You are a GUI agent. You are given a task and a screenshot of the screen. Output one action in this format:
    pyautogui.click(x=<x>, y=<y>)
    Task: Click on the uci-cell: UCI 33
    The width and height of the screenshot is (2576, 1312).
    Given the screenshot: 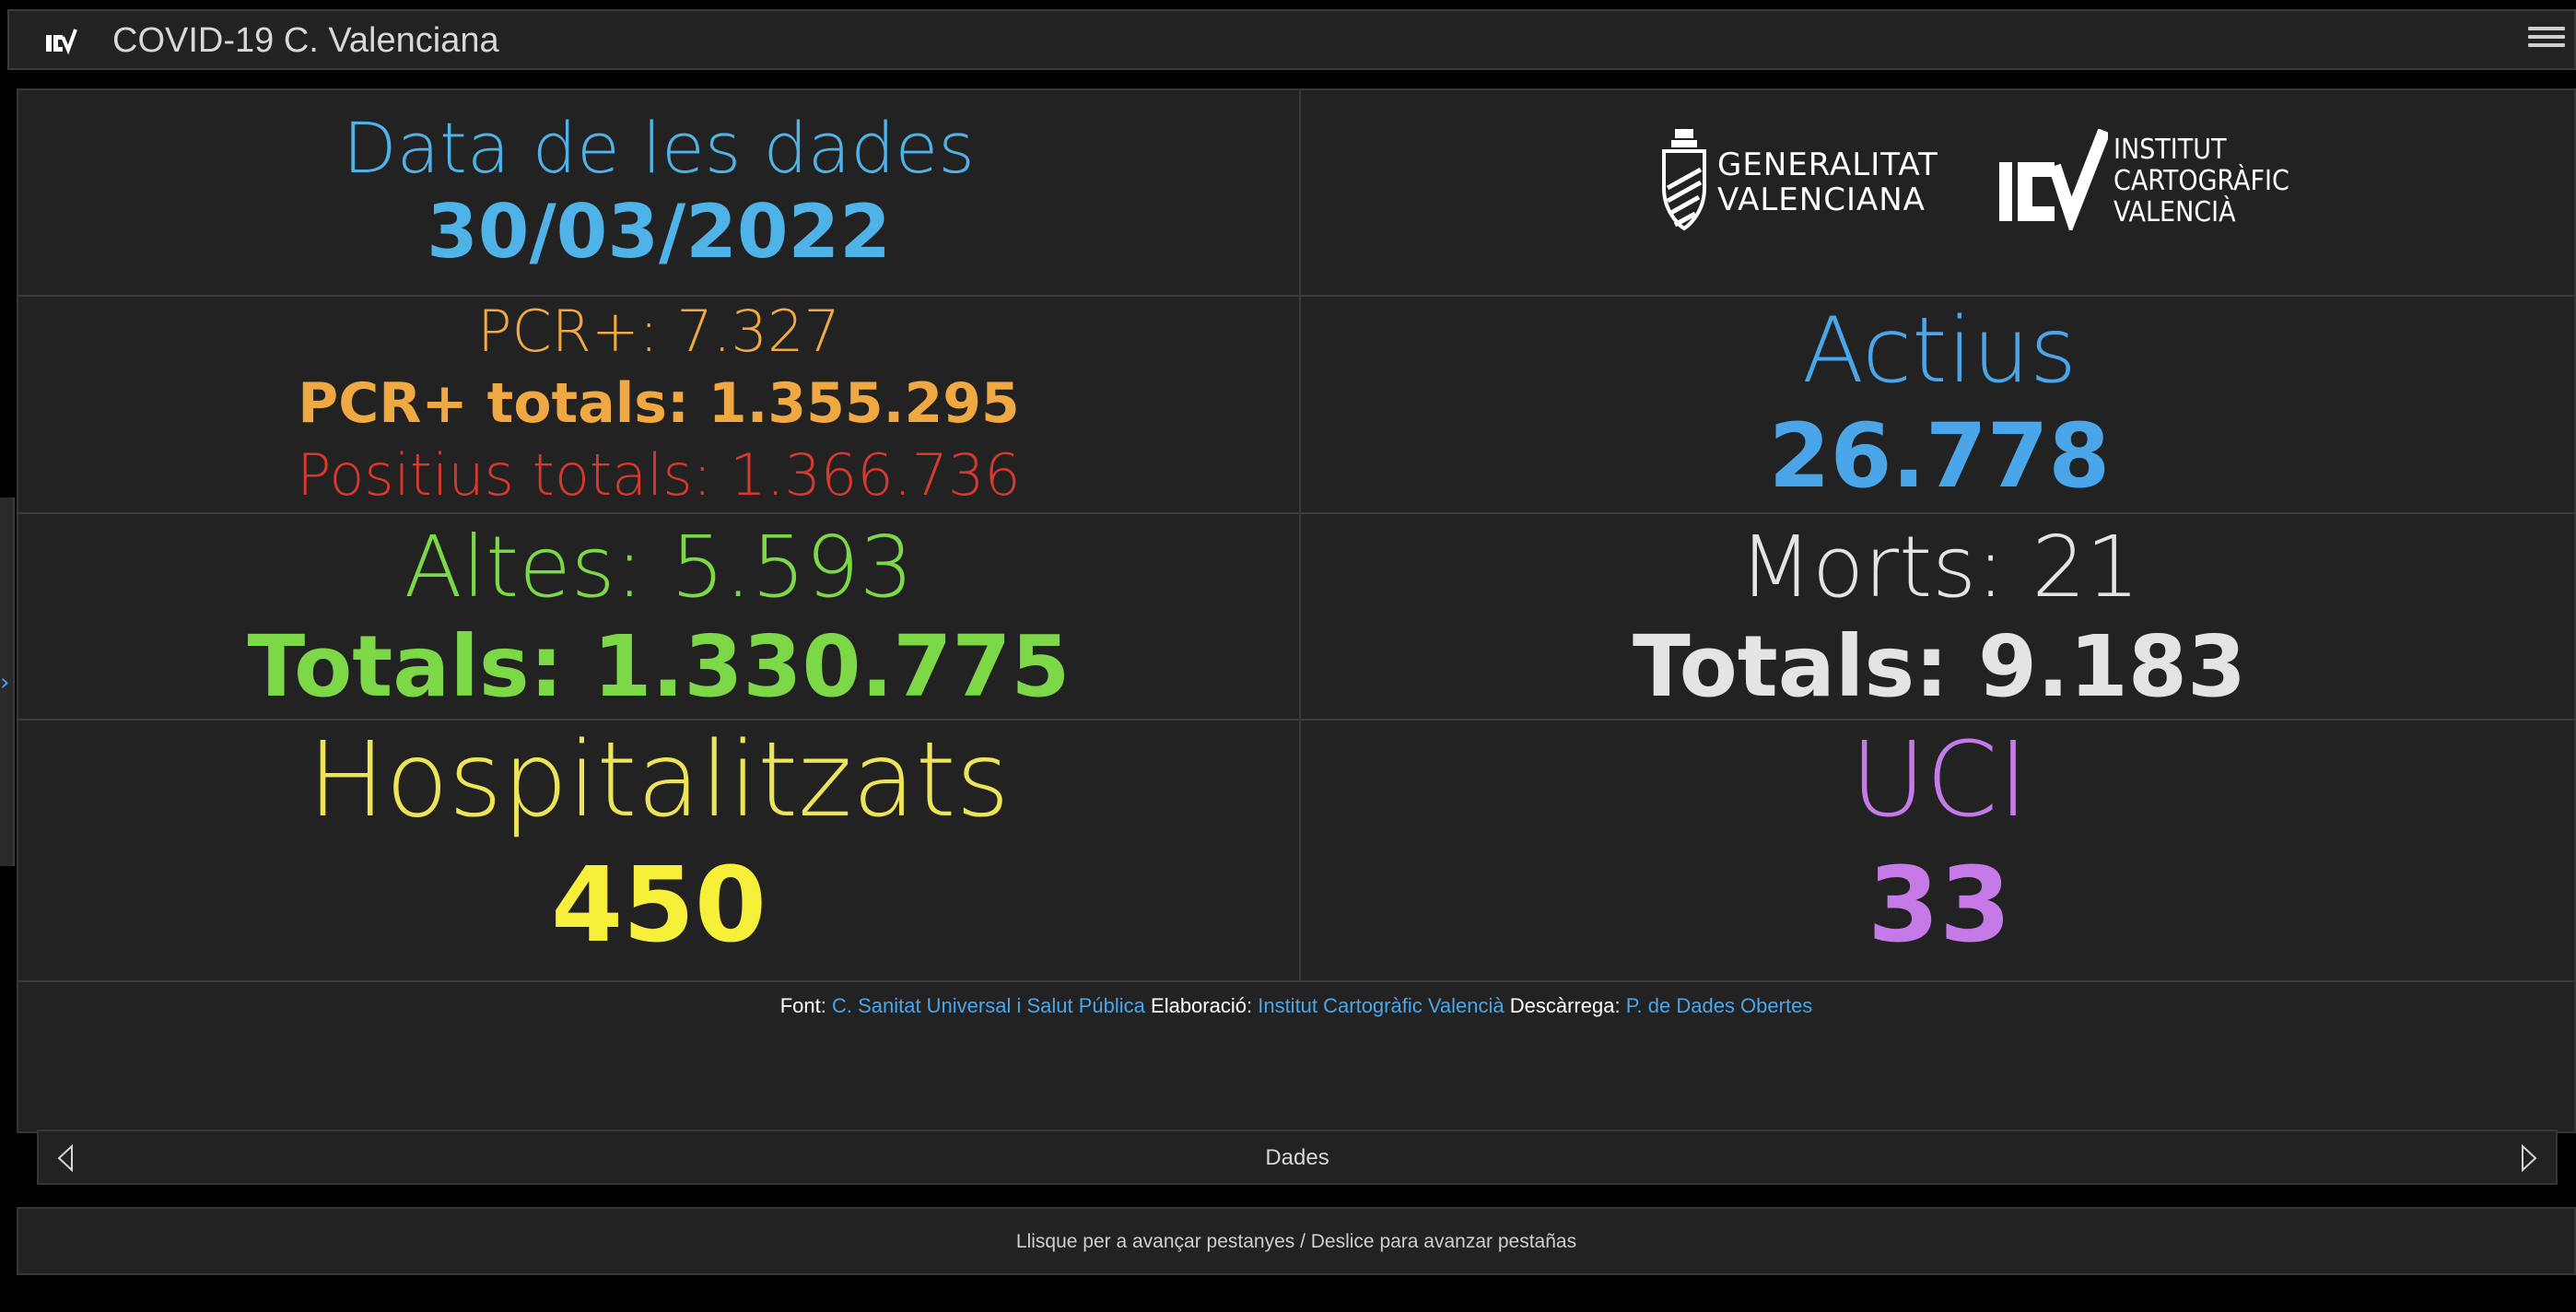 What is the action you would take?
    pyautogui.click(x=1938, y=850)
    